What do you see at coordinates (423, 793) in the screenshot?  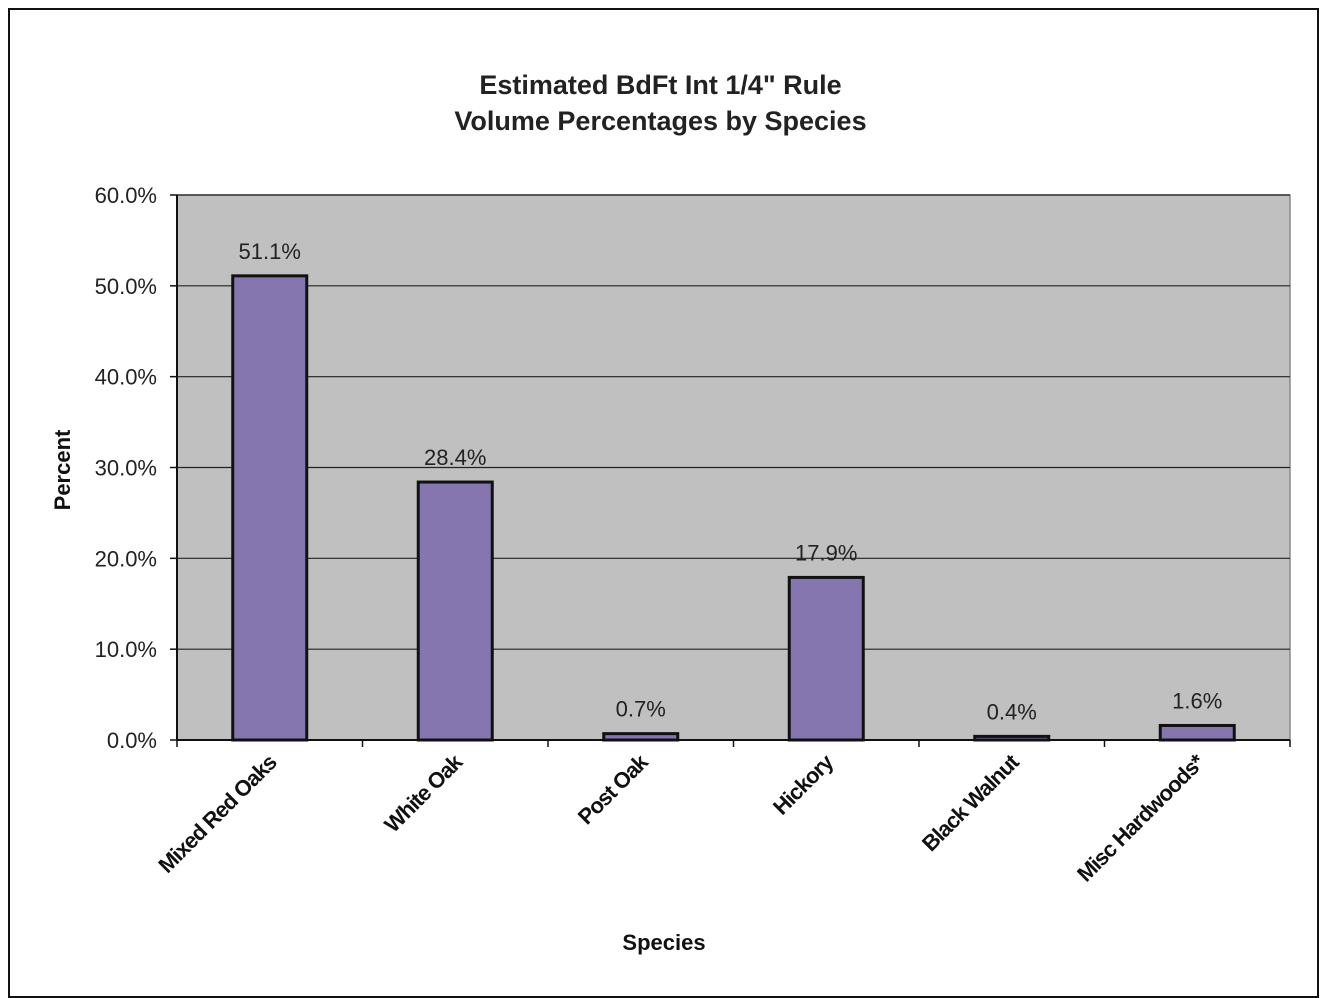 I see `x-tick-label: White Oak` at bounding box center [423, 793].